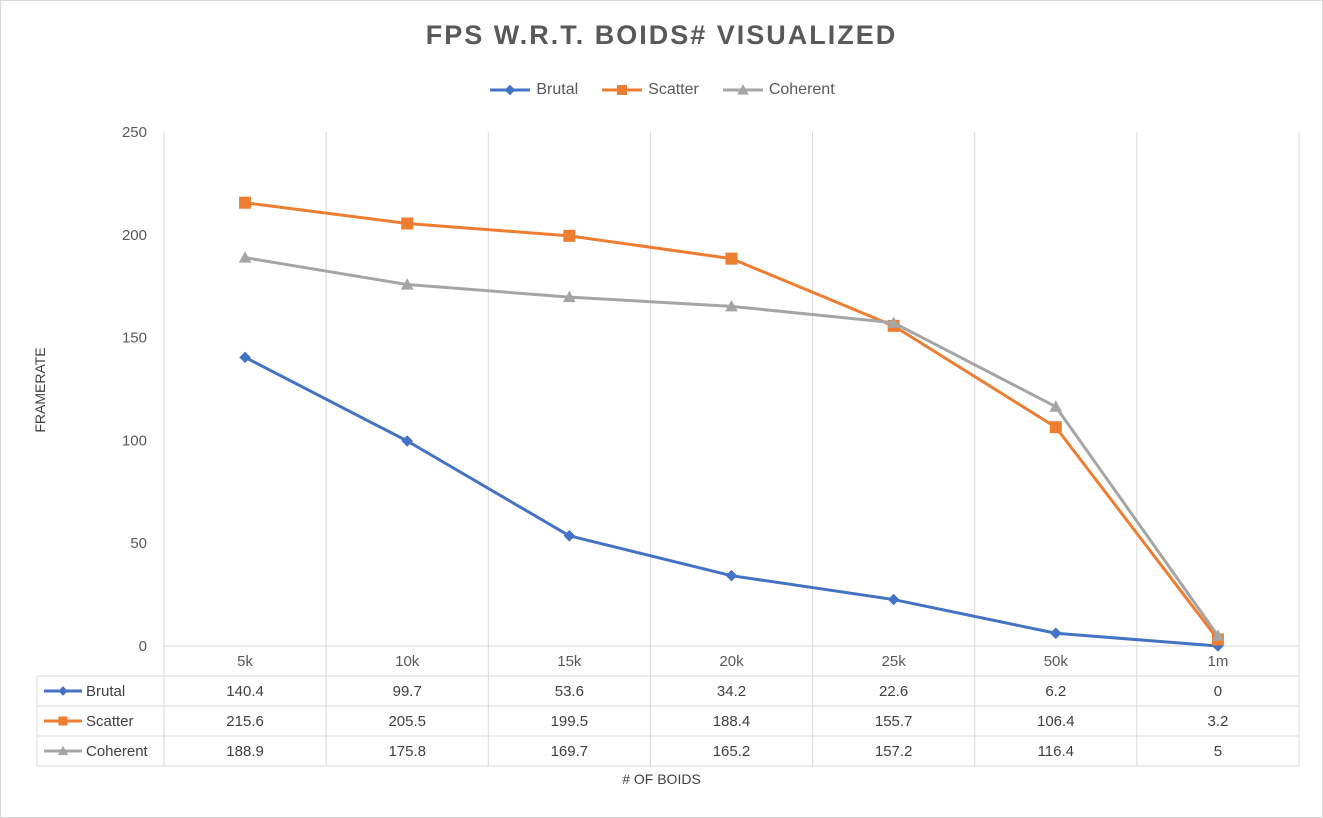 The width and height of the screenshot is (1323, 818). What do you see at coordinates (894, 721) in the screenshot?
I see `data-label: 155.7` at bounding box center [894, 721].